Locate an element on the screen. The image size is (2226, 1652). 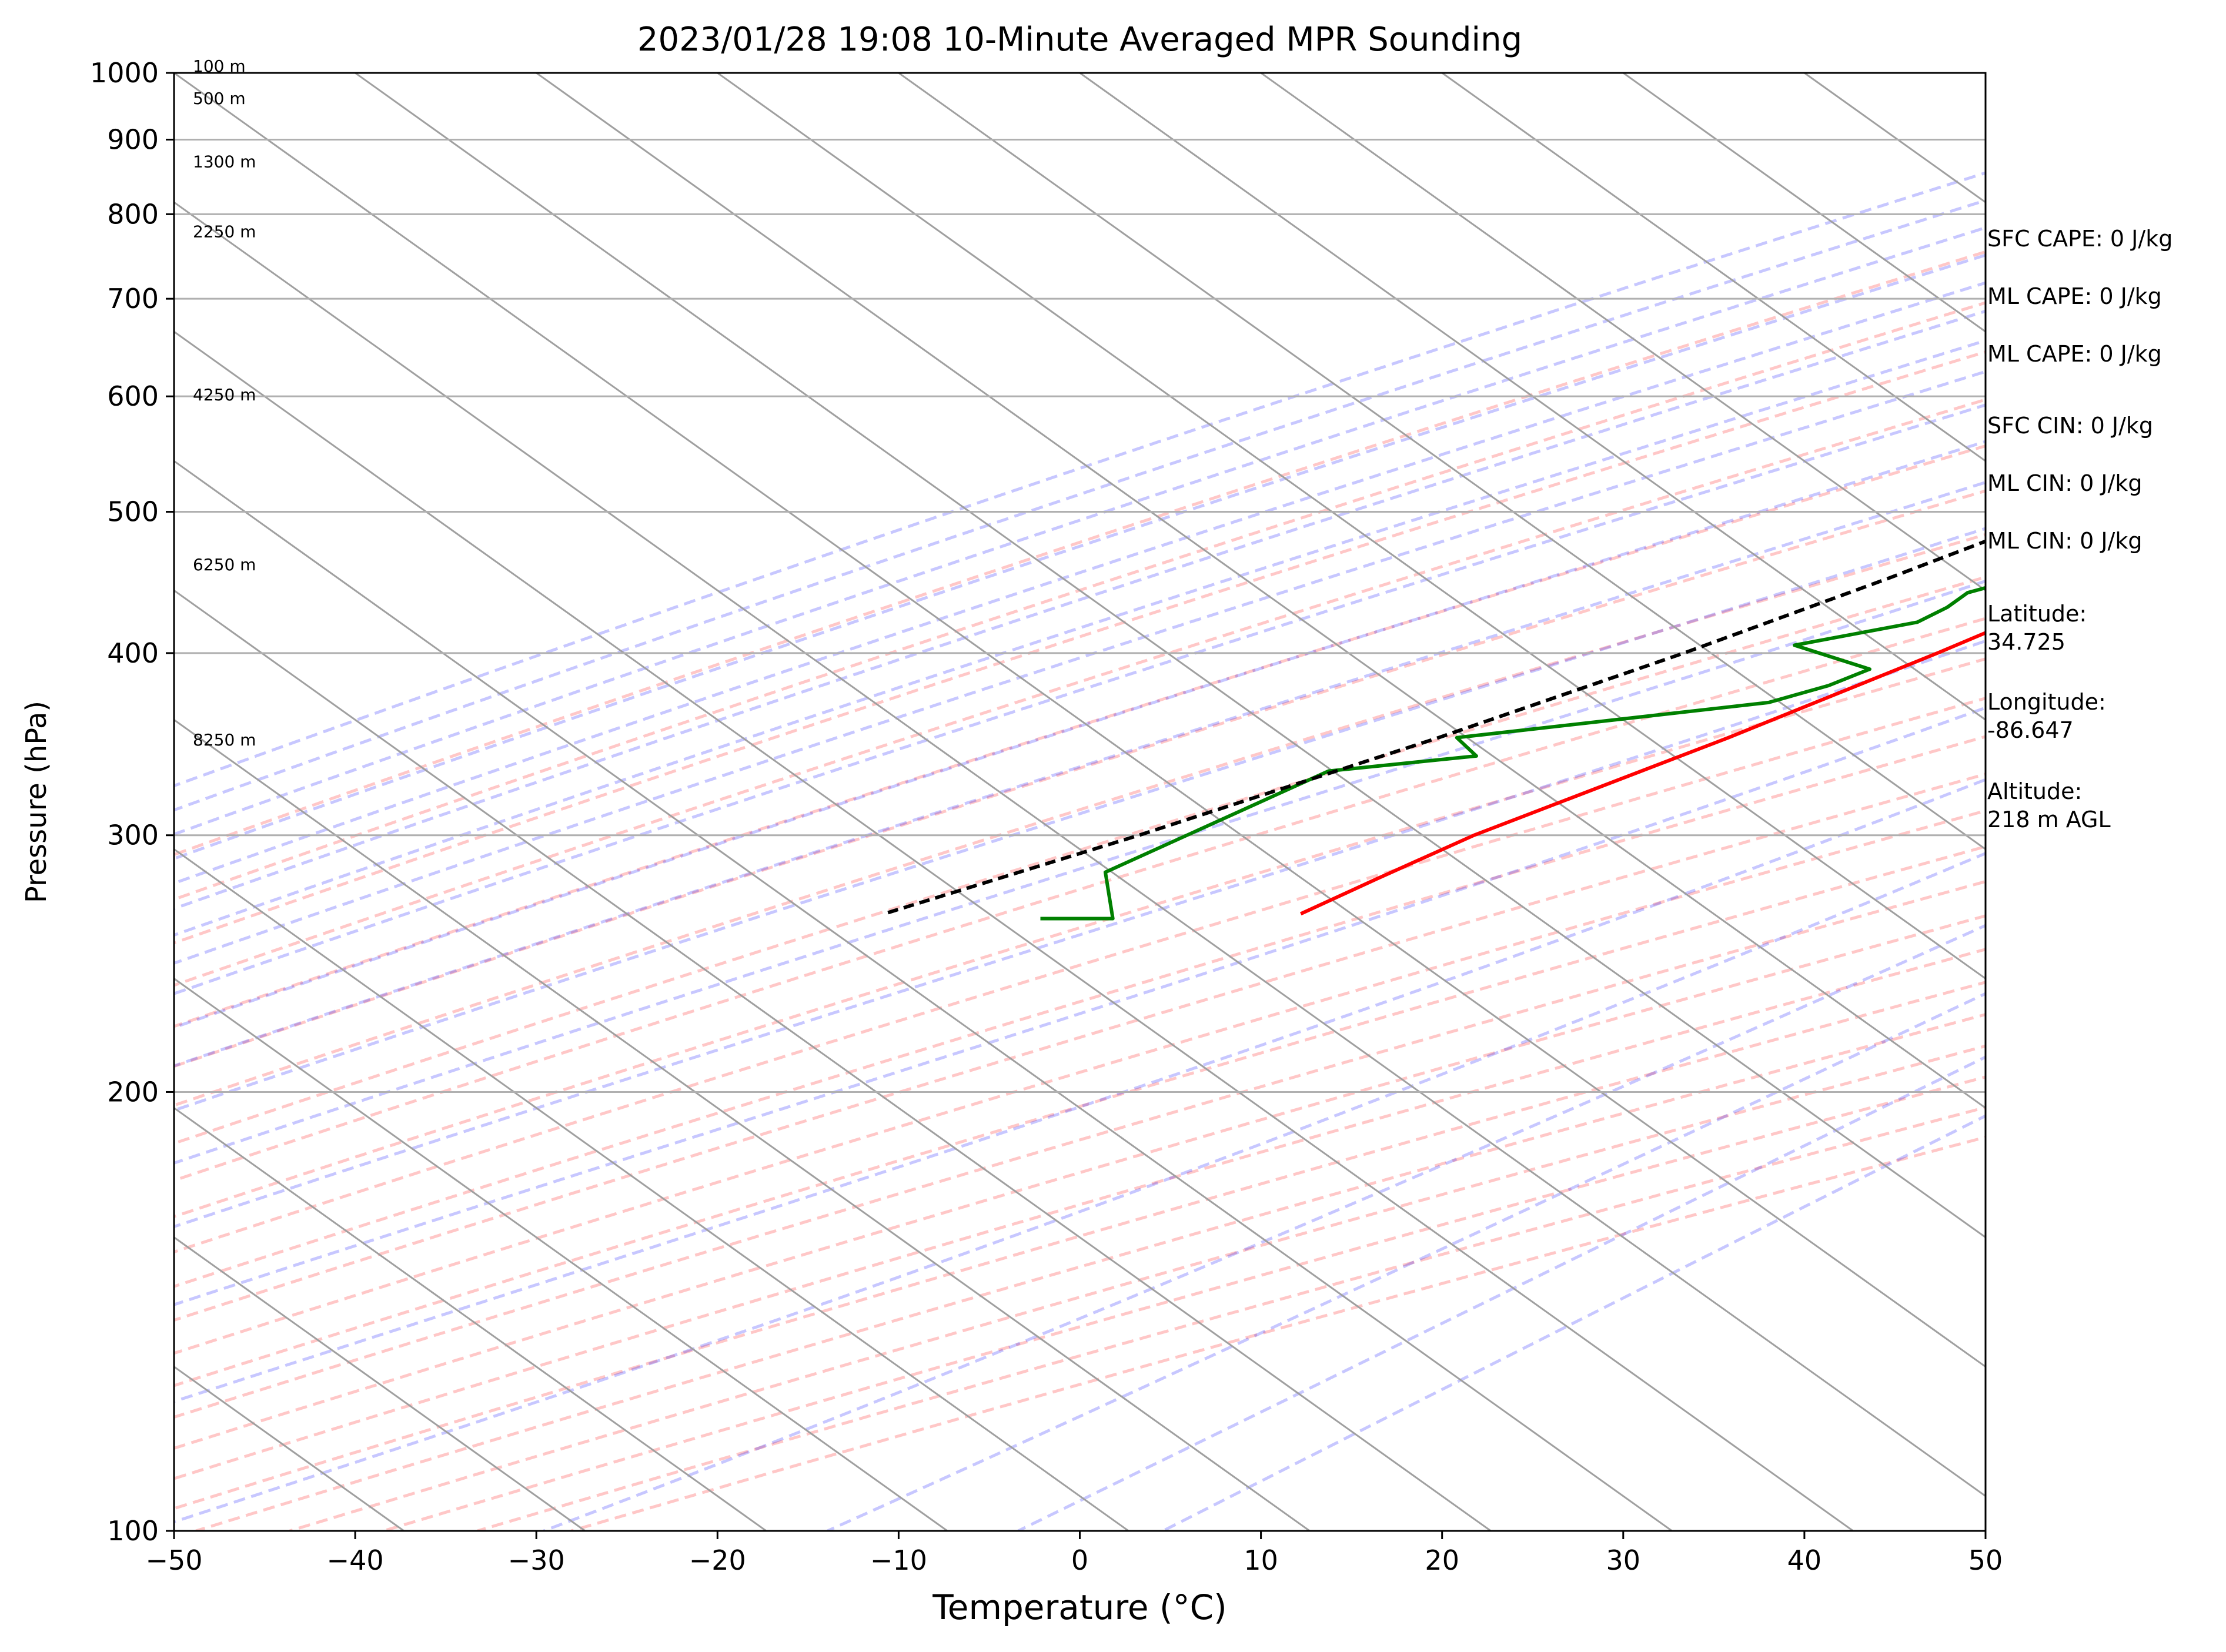
x-axis-label: Temperature (°C) is located at coordinates (1080, 1607).